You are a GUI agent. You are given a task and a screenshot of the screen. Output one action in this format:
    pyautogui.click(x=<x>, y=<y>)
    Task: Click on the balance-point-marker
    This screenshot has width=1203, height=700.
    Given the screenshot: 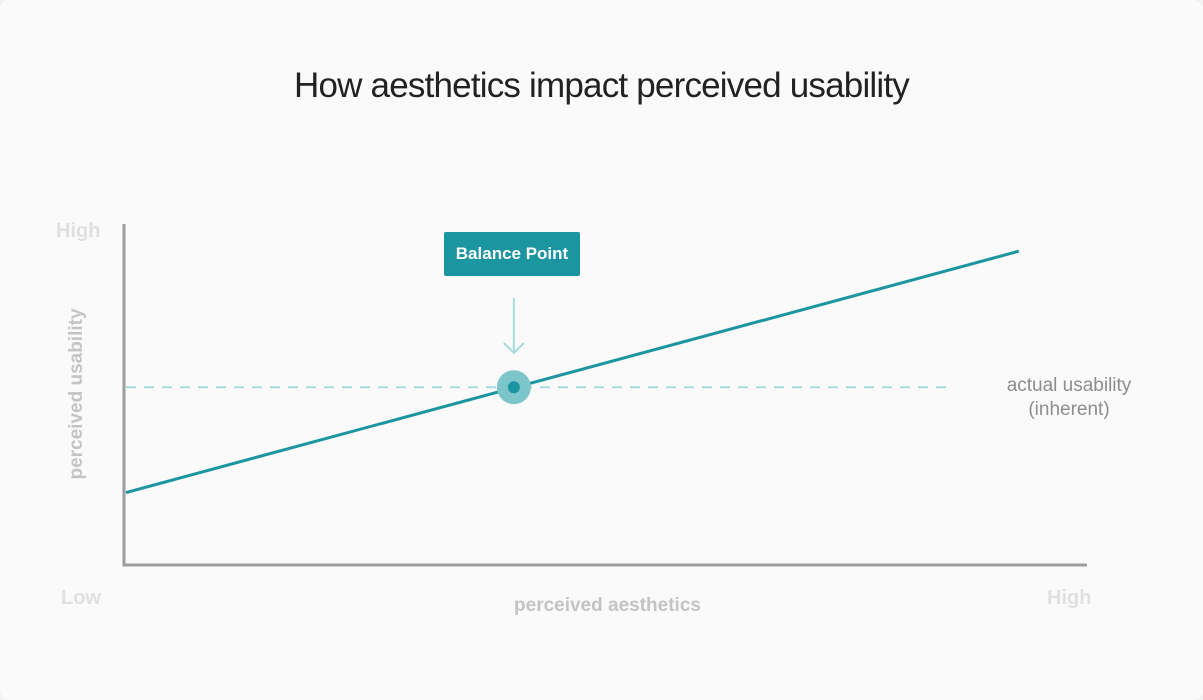 What is the action you would take?
    pyautogui.click(x=513, y=387)
    